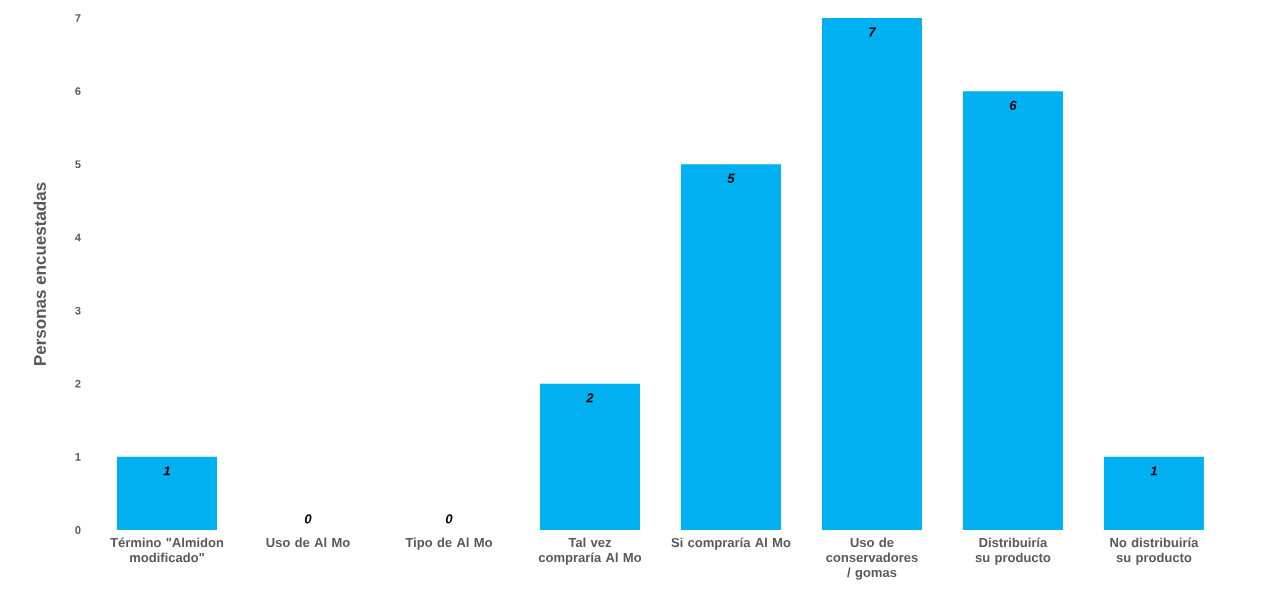 Image resolution: width=1269 pixels, height=609 pixels. Describe the element at coordinates (78, 164) in the screenshot. I see `y-tick-label: 5` at that location.